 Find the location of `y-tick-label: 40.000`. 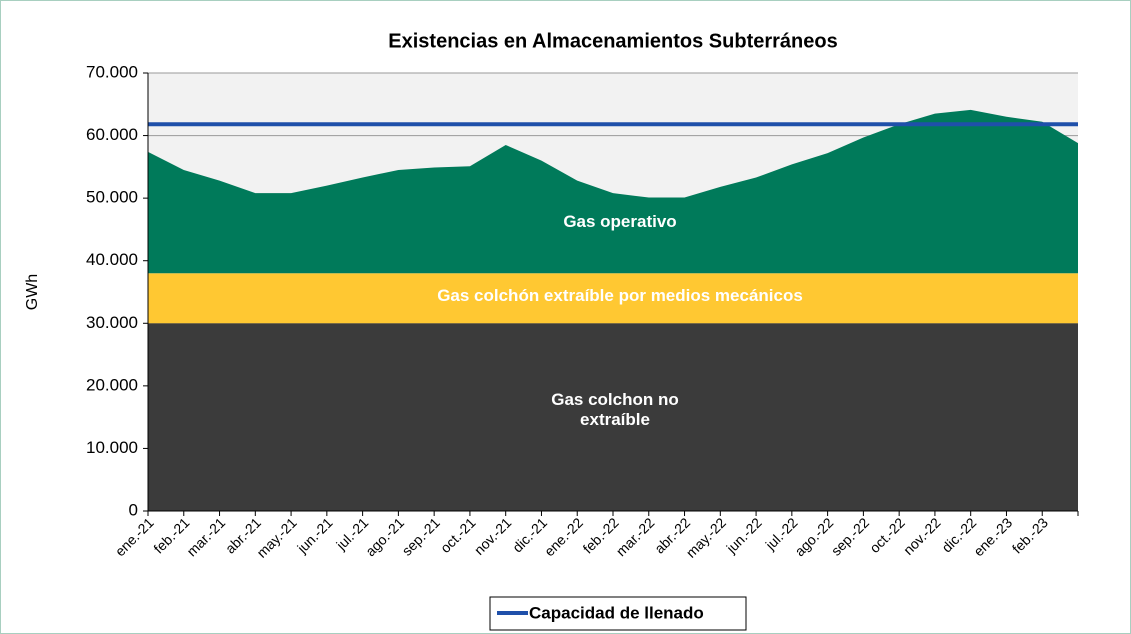

y-tick-label: 40.000 is located at coordinates (112, 259).